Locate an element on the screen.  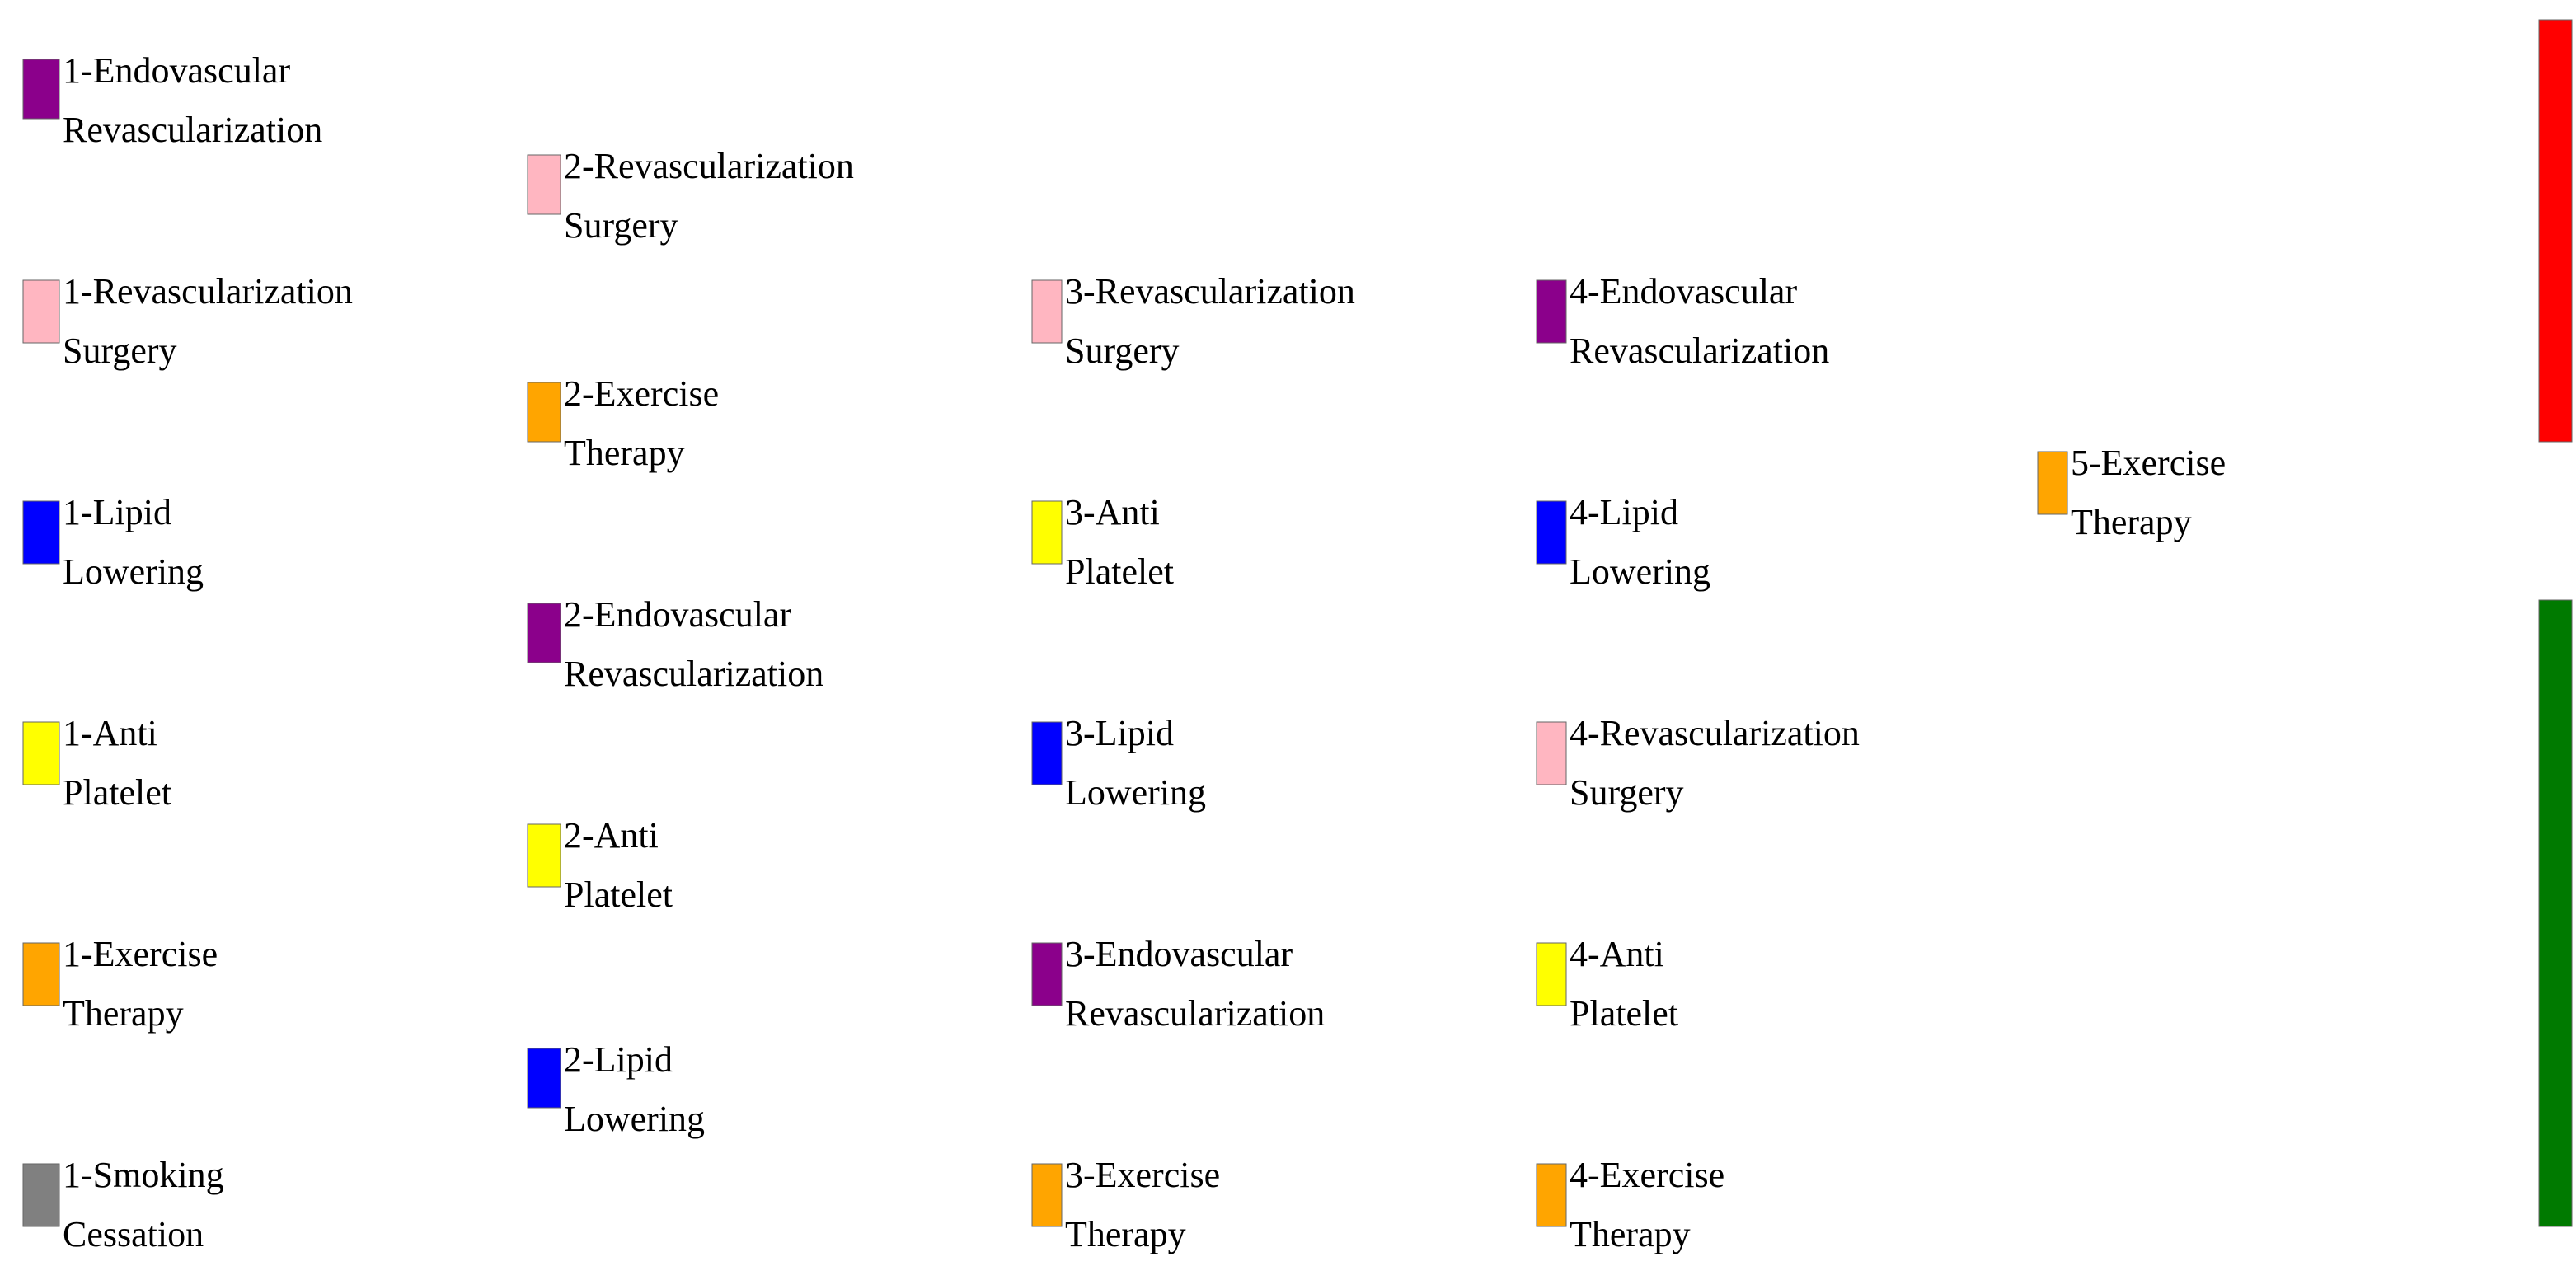
node-label-3-rs-line2: Surgery is located at coordinates (1122, 351).